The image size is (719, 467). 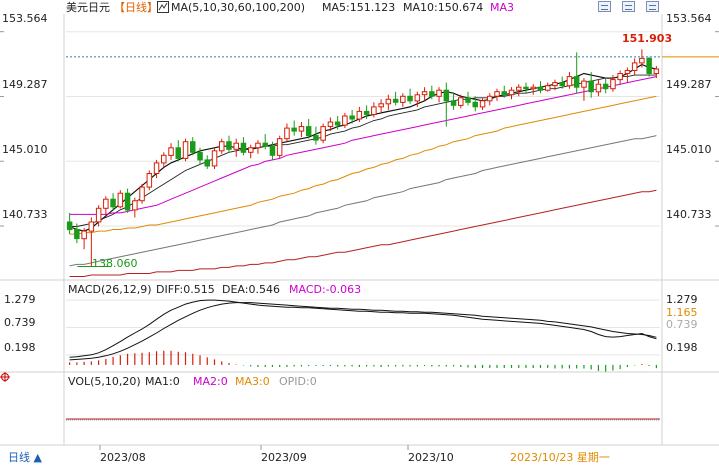 I want to click on period-button: 日线 ▲, so click(x=25, y=457).